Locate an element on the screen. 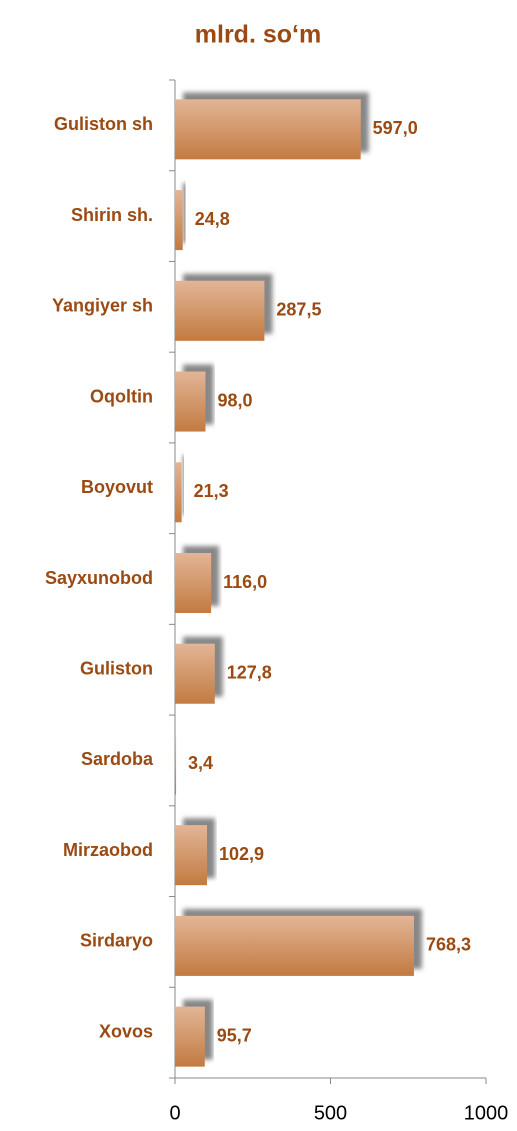  y-tick-label: Xovos is located at coordinates (126, 1031).